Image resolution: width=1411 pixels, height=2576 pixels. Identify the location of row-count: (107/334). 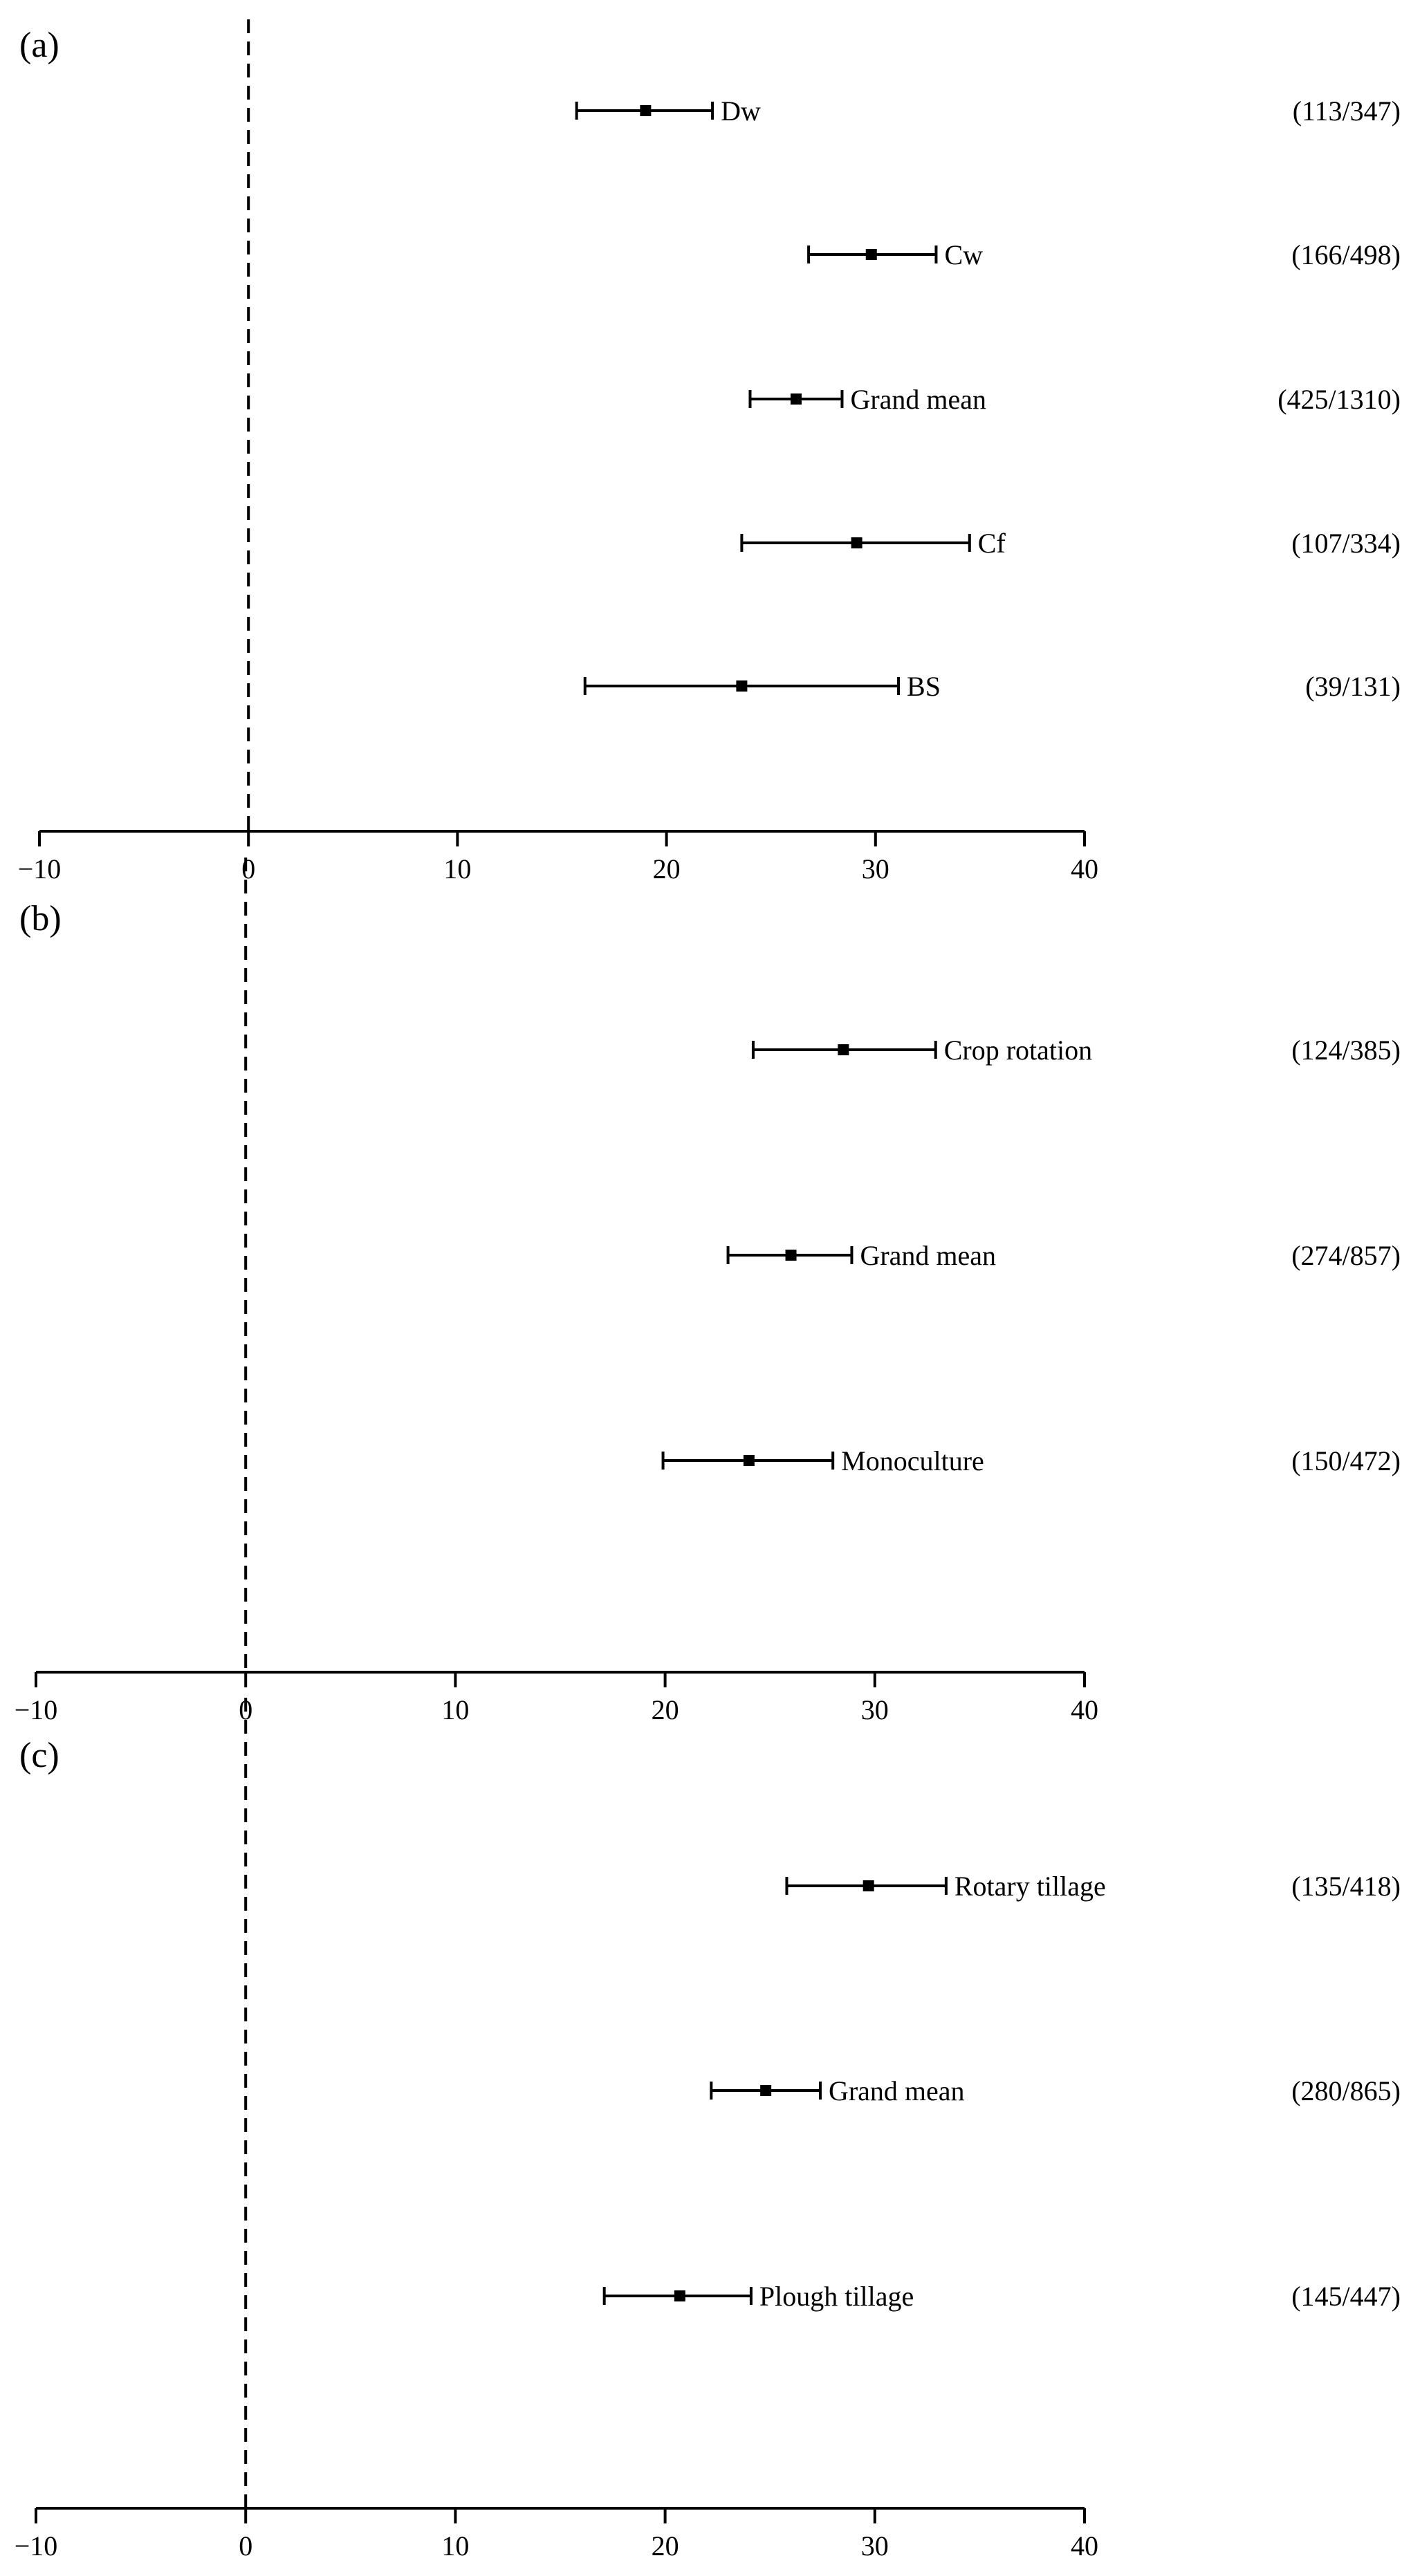
(1346, 544).